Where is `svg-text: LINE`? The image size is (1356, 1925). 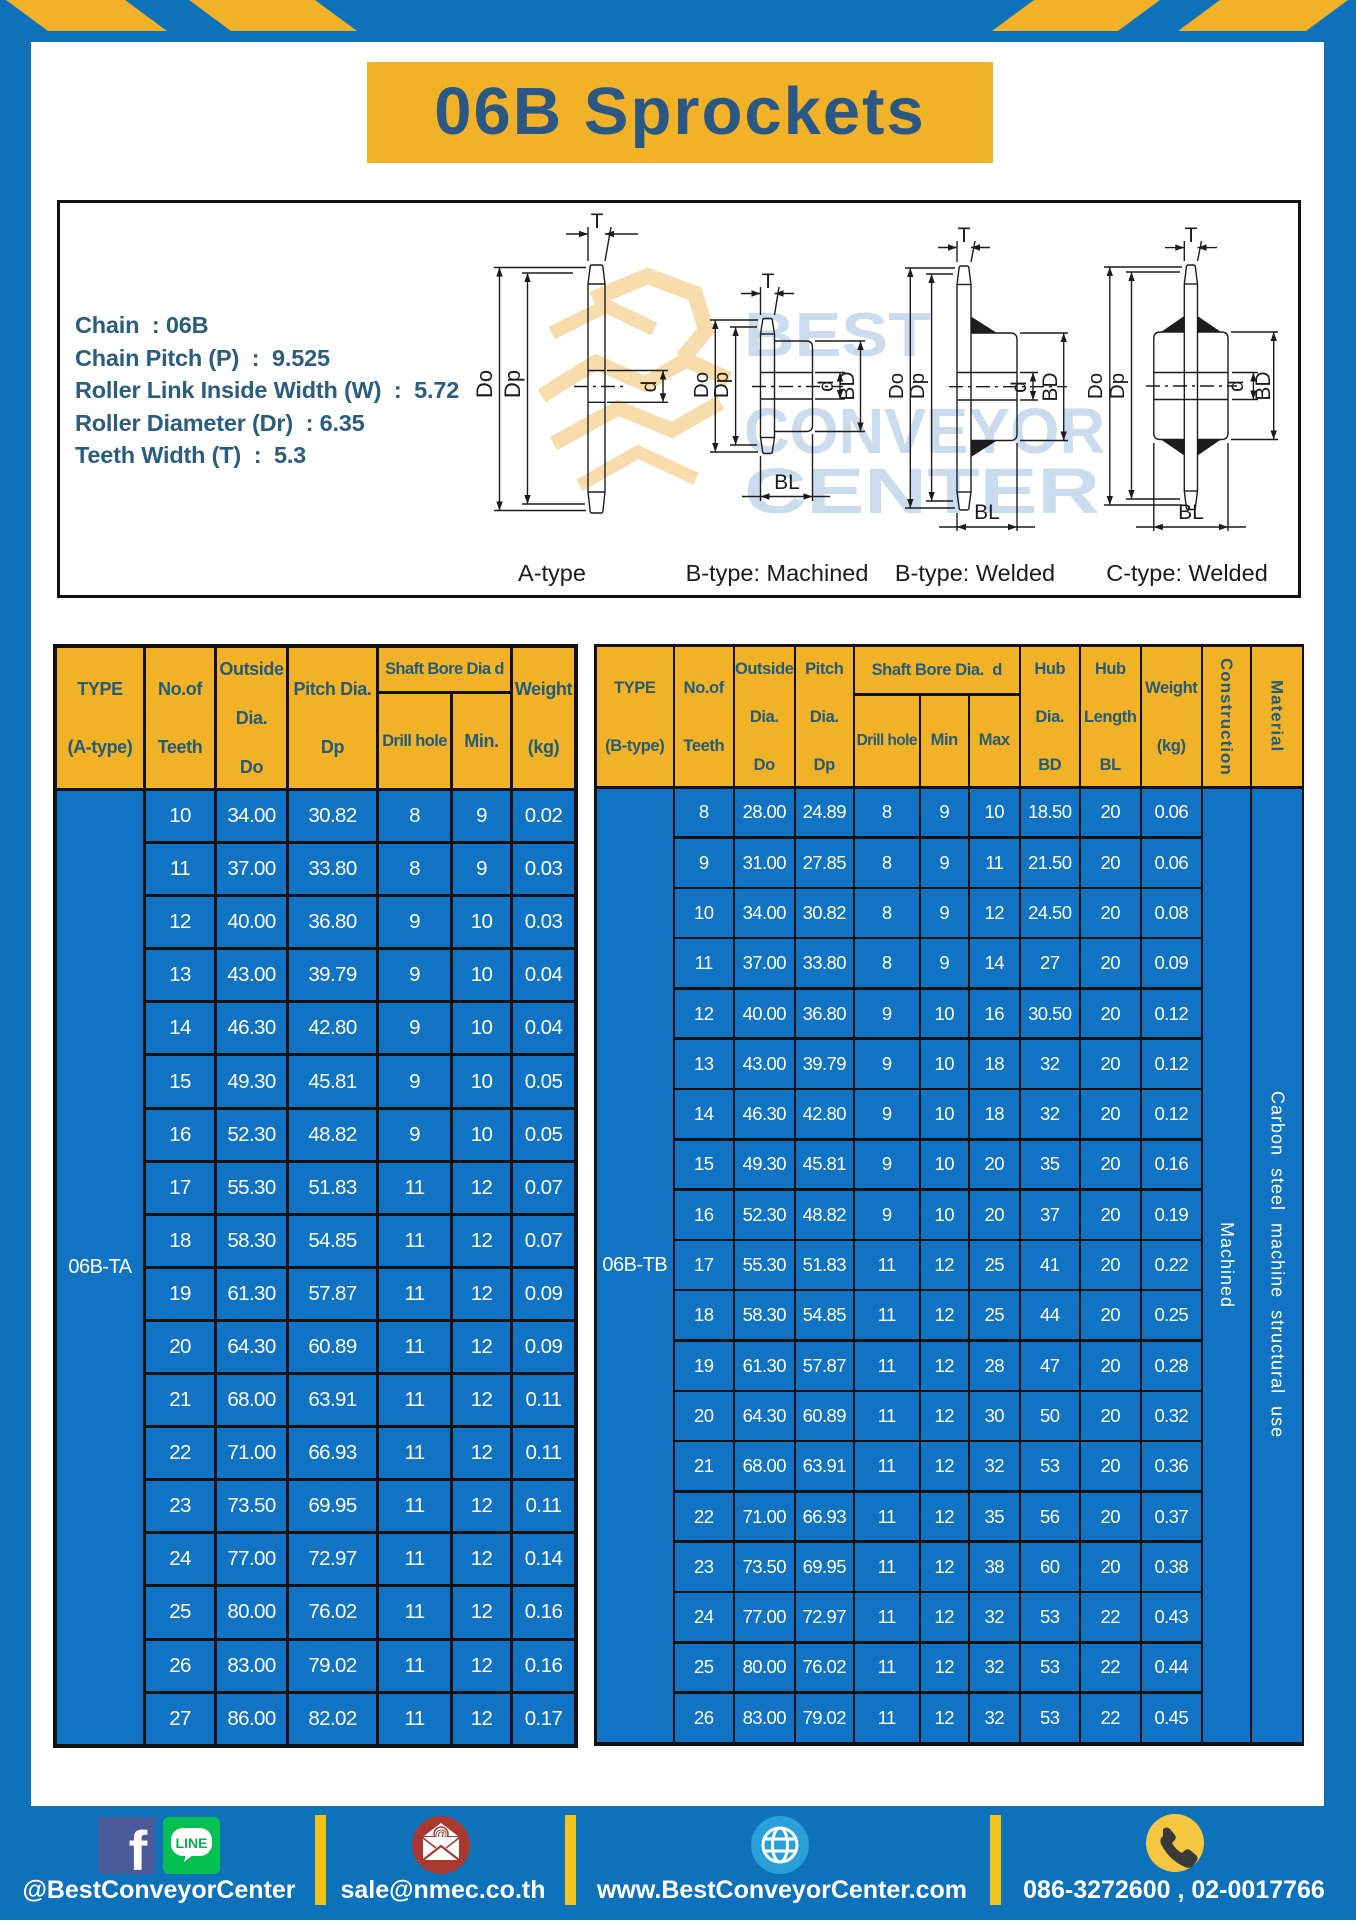
svg-text: LINE is located at coordinates (192, 1843).